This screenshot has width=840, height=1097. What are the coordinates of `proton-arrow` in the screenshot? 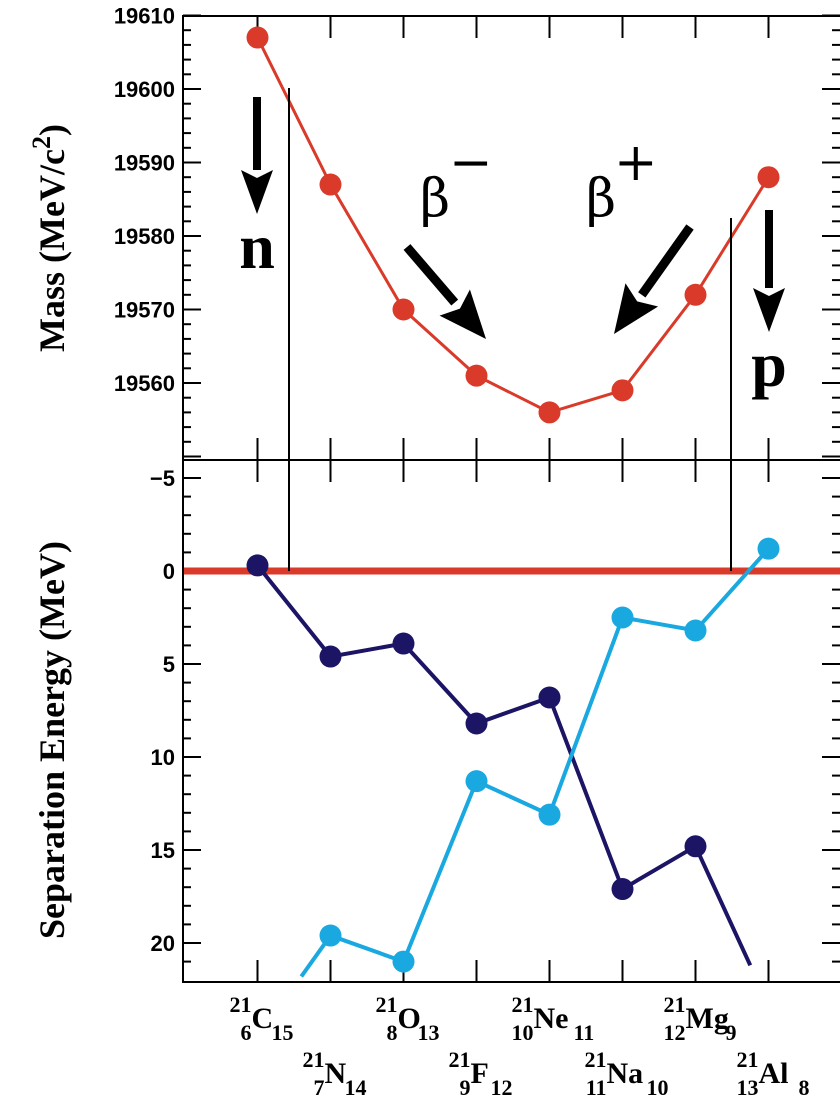 It's located at (769, 271).